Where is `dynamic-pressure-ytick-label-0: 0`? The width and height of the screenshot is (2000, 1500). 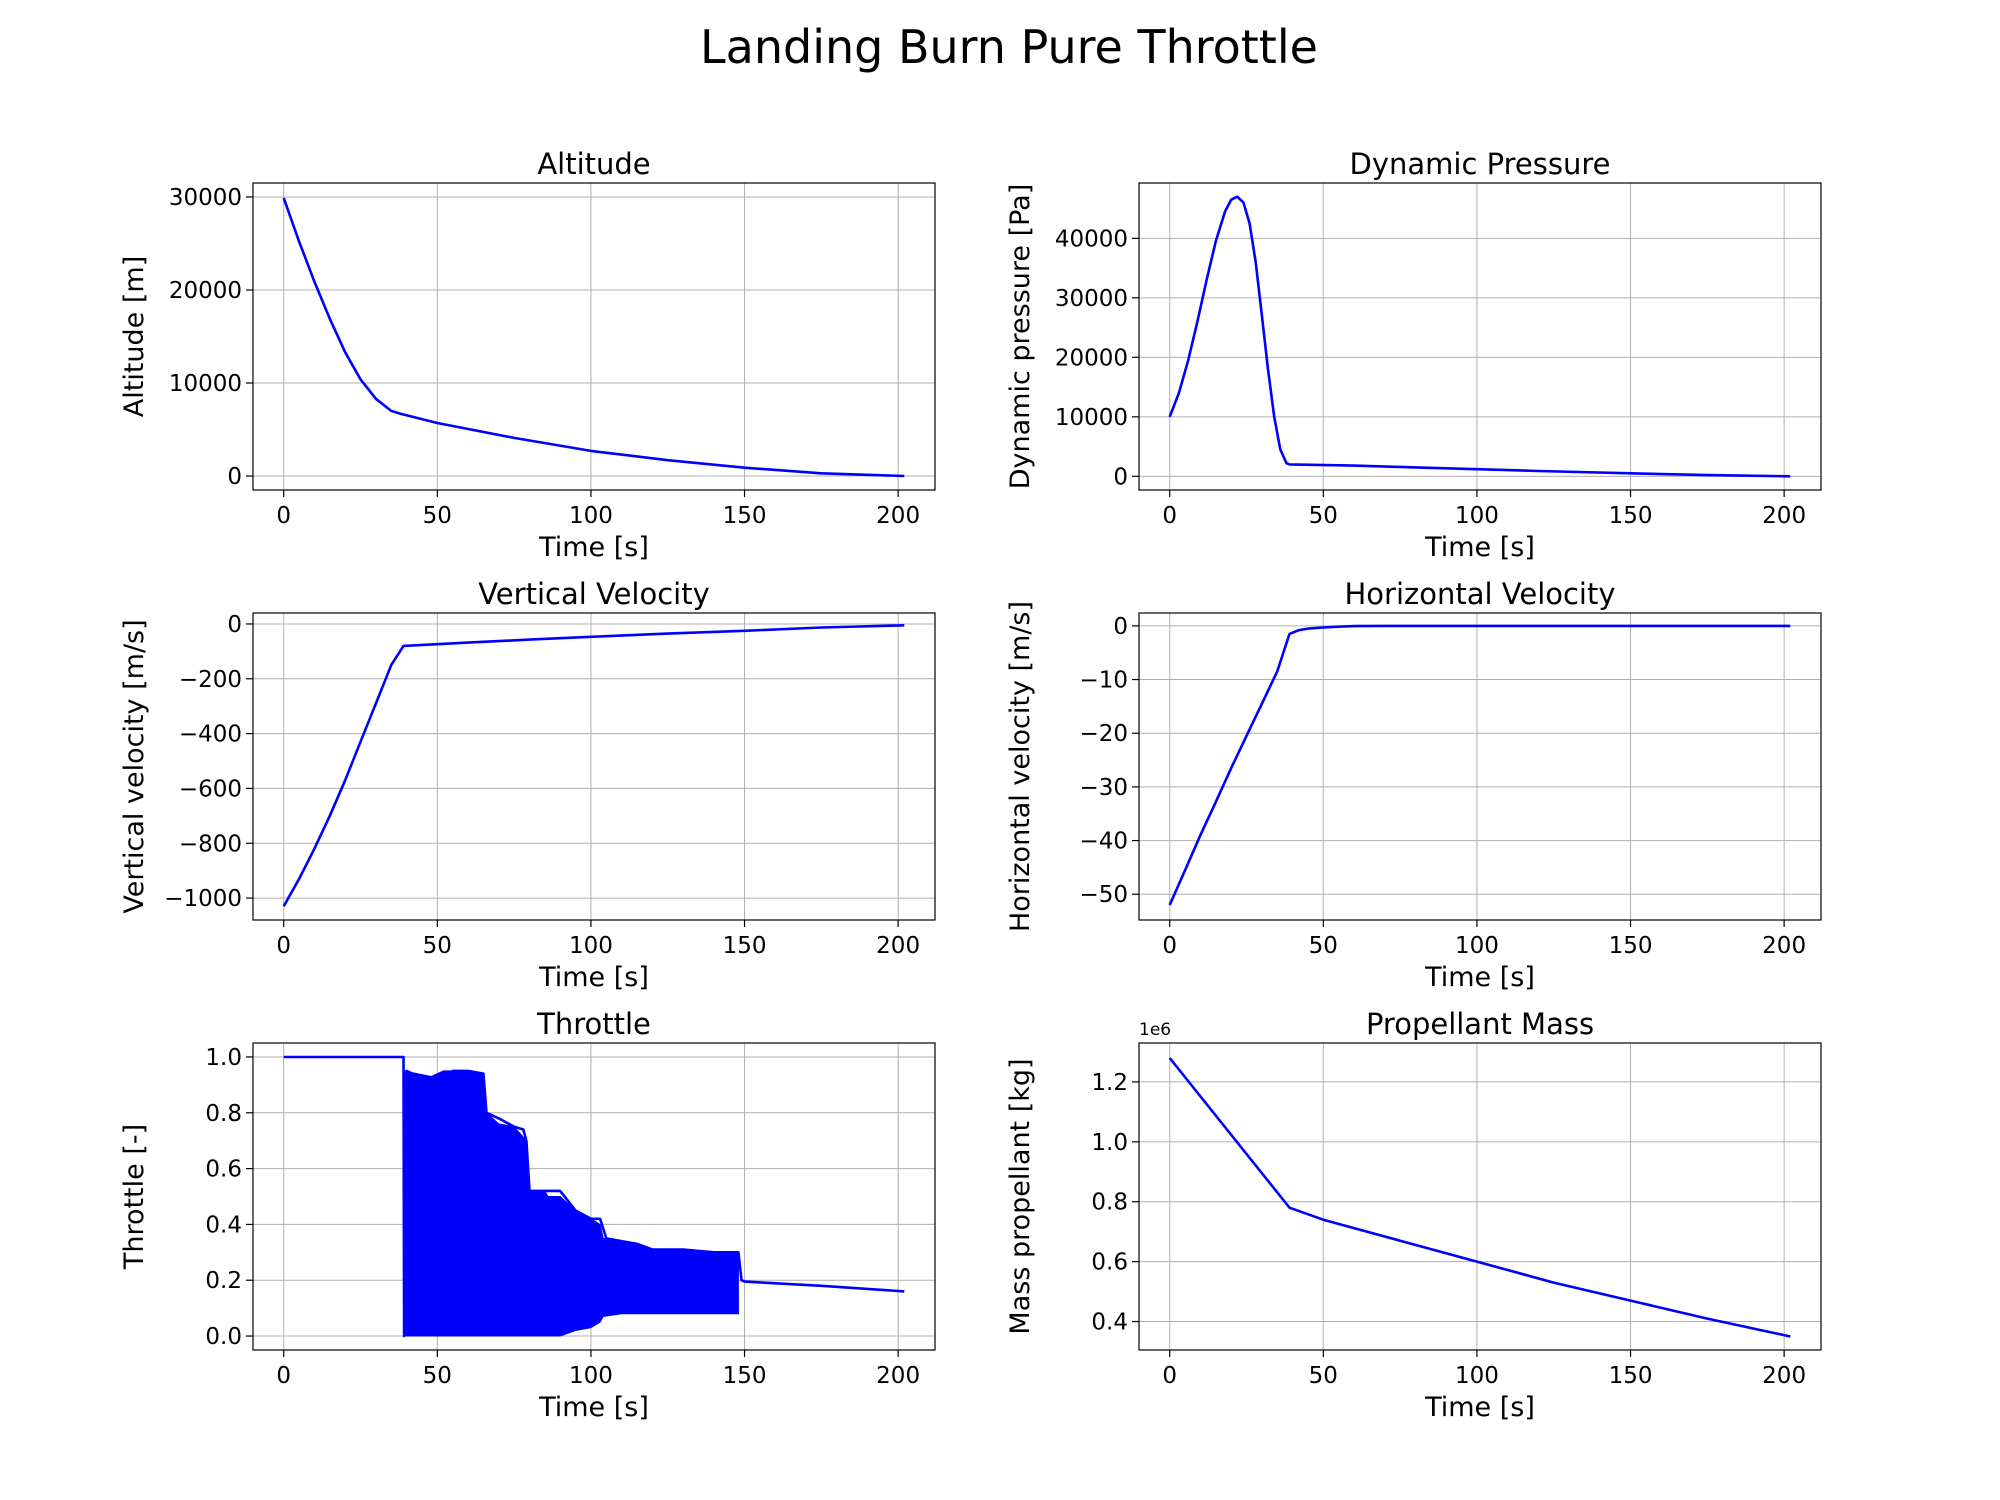
dynamic-pressure-ytick-label-0: 0 is located at coordinates (1120, 477).